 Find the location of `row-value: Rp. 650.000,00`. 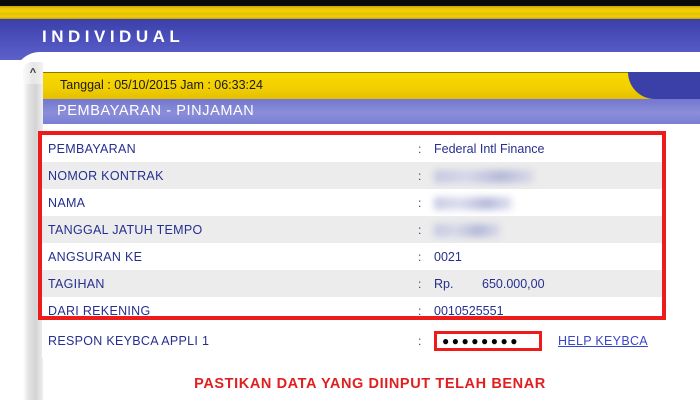

row-value: Rp. 650.000,00 is located at coordinates (548, 284).